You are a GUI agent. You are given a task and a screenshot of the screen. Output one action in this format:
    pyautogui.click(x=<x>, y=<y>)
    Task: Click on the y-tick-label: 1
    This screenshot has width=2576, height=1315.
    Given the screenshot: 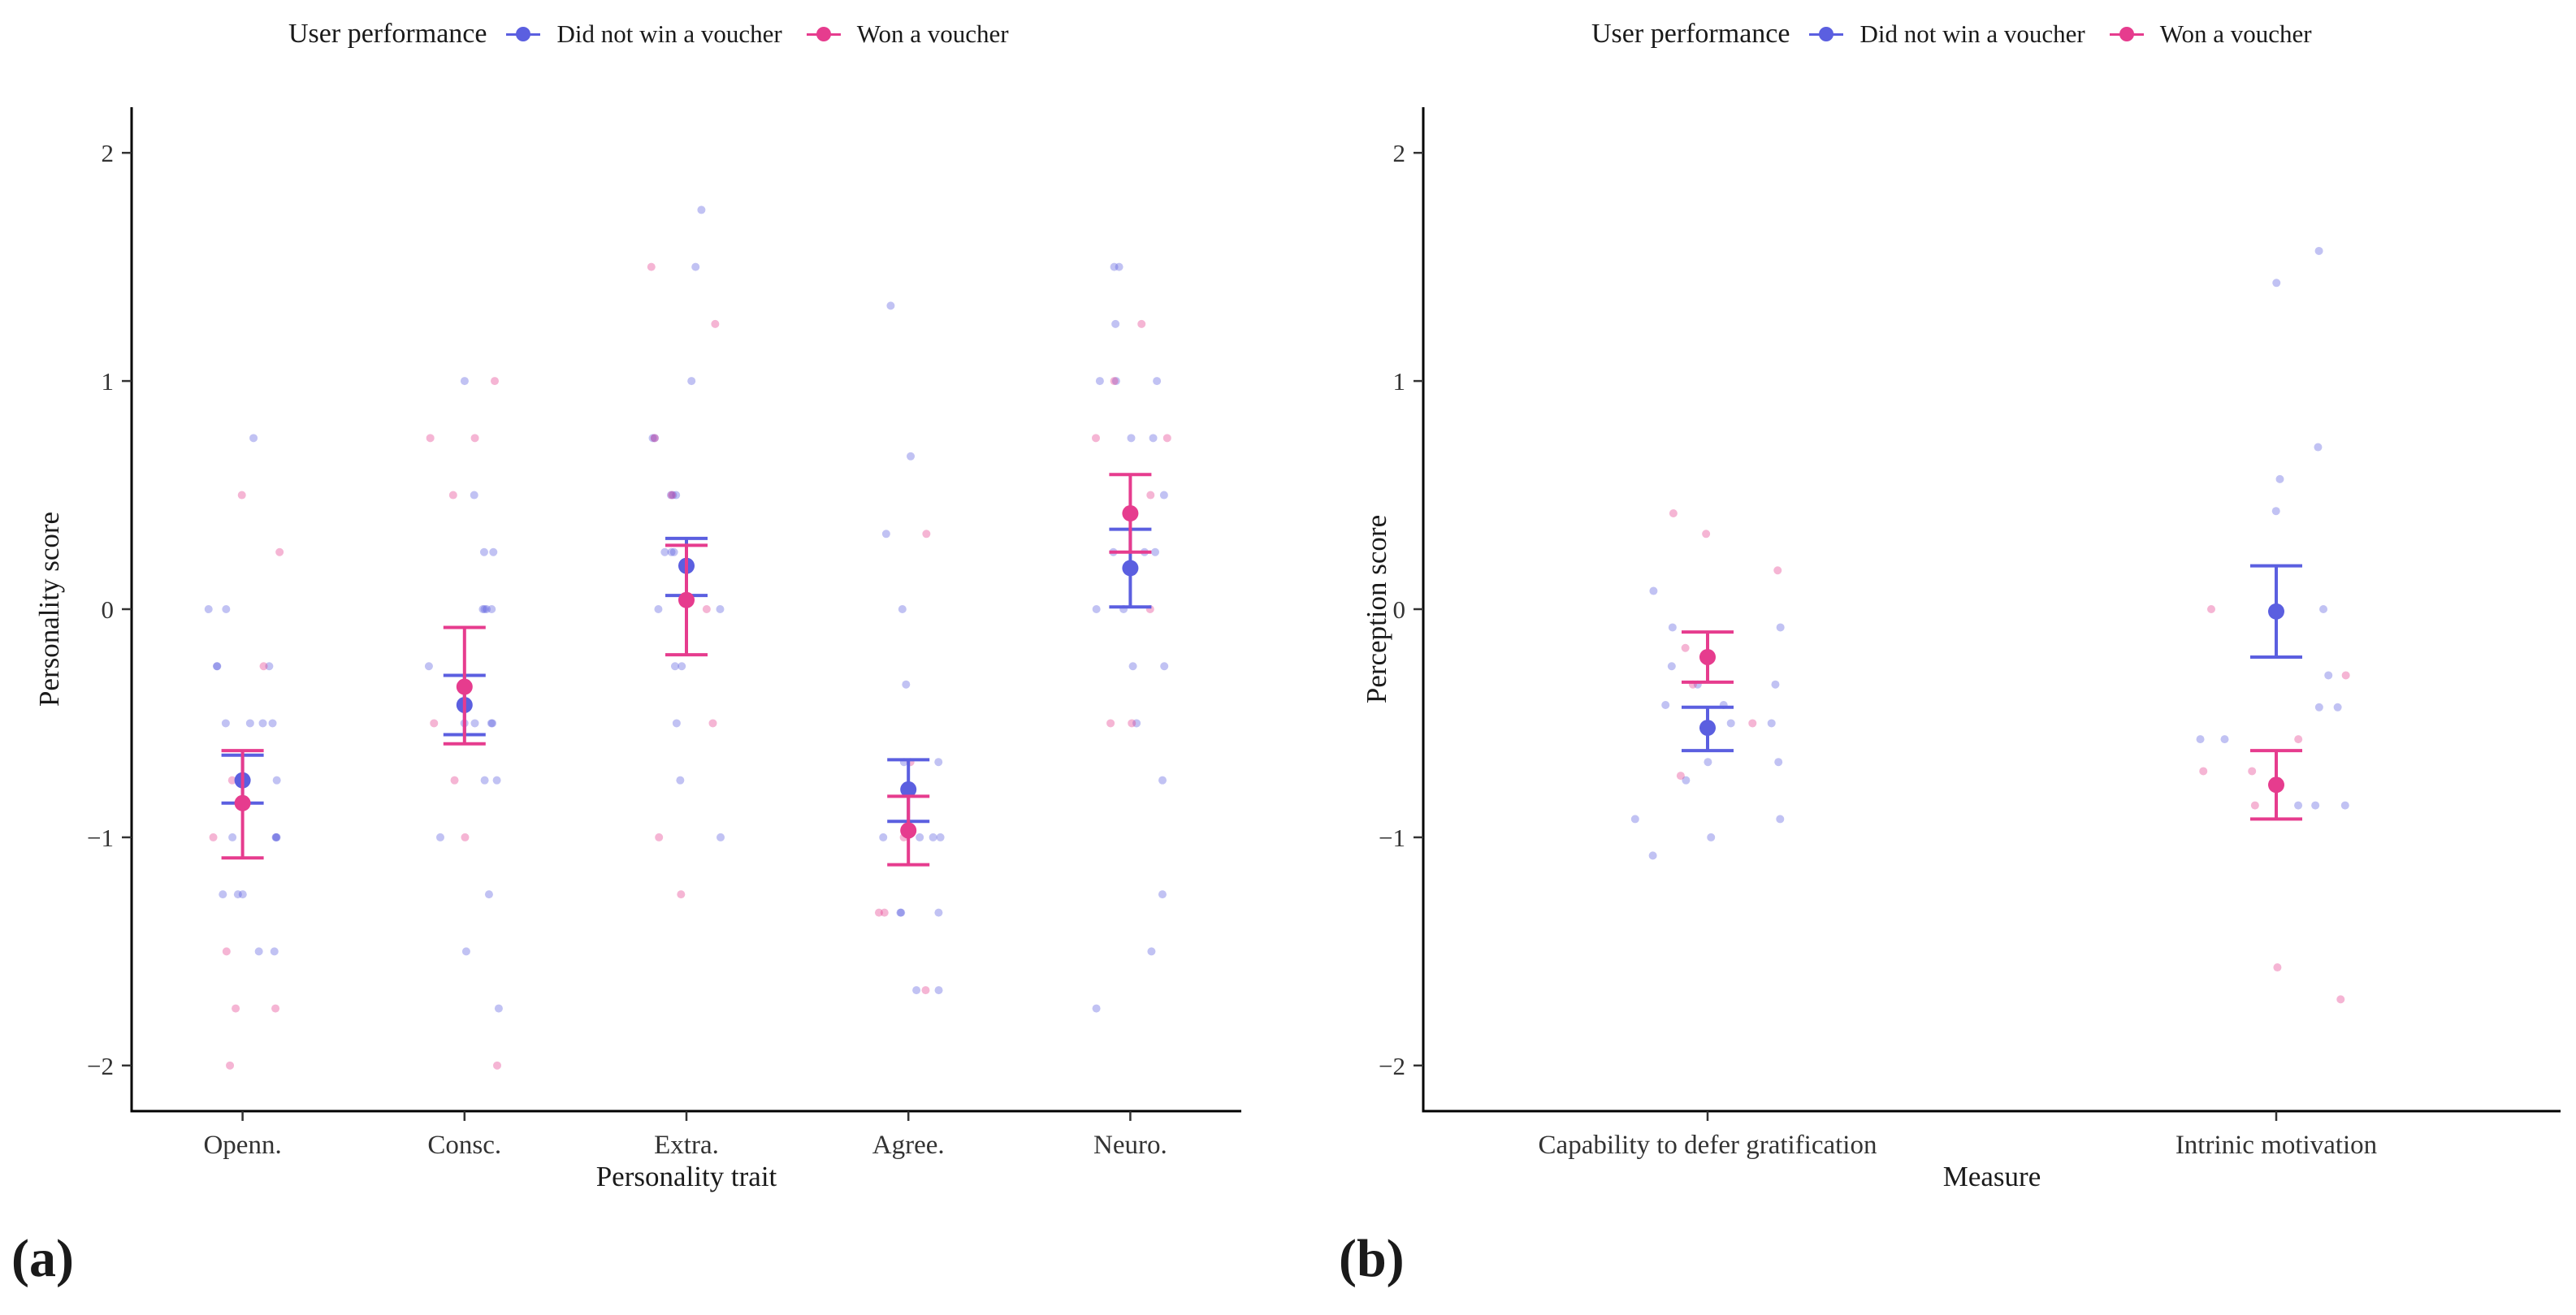 What is the action you would take?
    pyautogui.click(x=108, y=381)
    